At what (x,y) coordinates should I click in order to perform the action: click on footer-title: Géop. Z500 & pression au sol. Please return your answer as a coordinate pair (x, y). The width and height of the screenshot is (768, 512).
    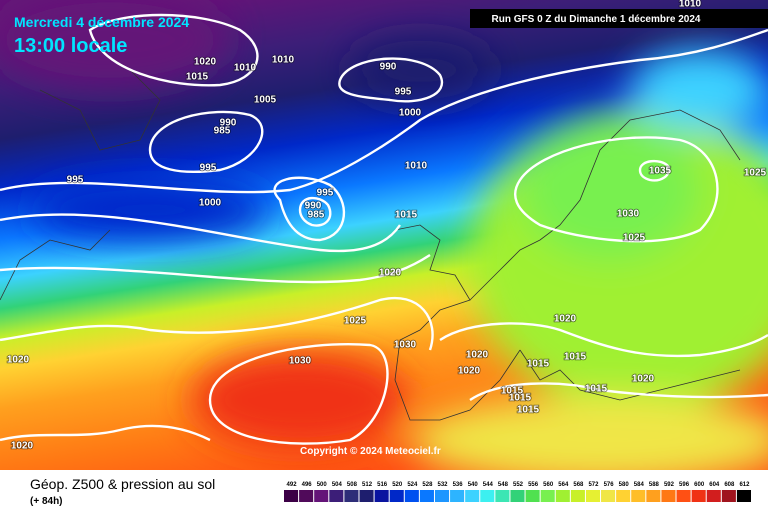
    Looking at the image, I should click on (122, 484).